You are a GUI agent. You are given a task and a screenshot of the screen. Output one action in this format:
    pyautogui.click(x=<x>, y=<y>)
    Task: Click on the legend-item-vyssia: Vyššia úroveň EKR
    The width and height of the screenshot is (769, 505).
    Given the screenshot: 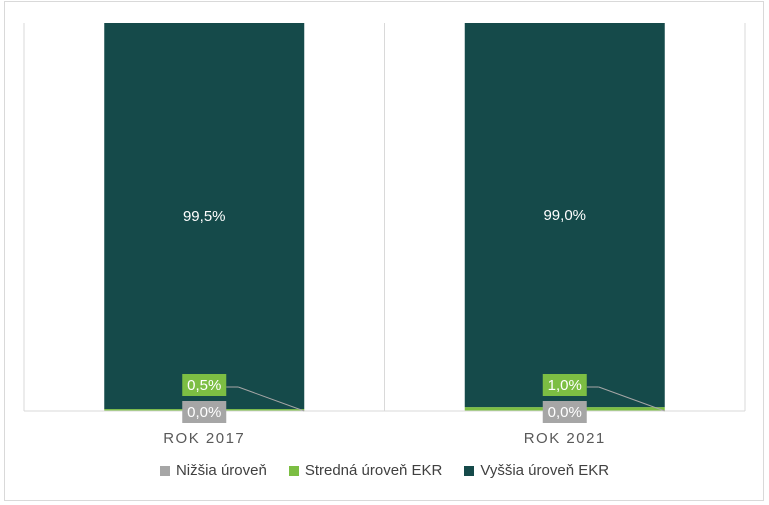 What is the action you would take?
    pyautogui.click(x=536, y=470)
    